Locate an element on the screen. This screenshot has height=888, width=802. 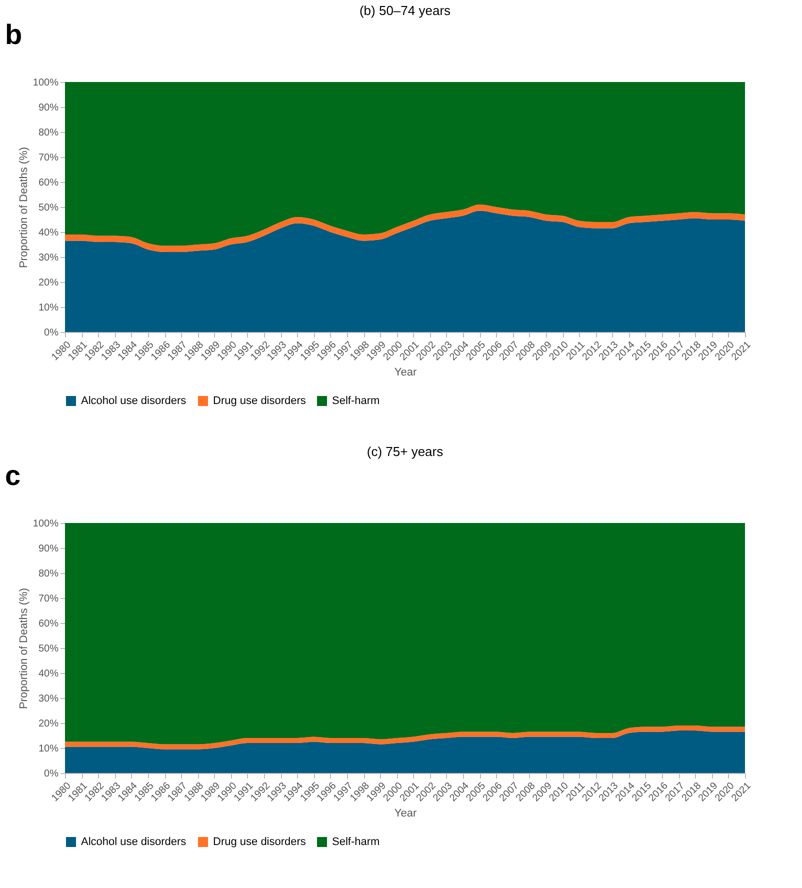
chart-title: (b) 50–74 years is located at coordinates (405, 10).